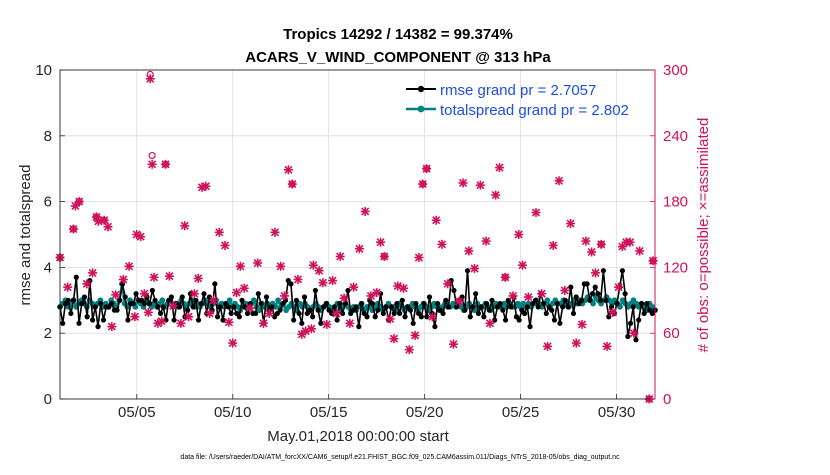  I want to click on x-tick-label: 05/15, so click(329, 412).